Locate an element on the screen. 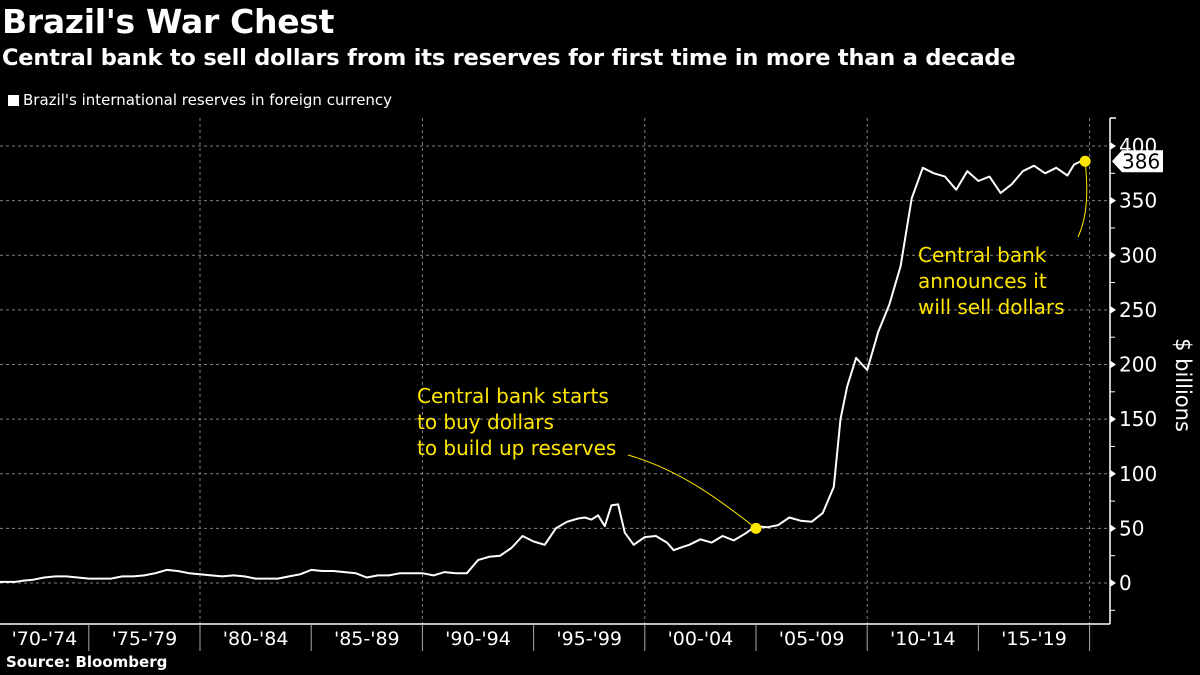 The width and height of the screenshot is (1200, 675). y-tick-label: 0 is located at coordinates (1125, 583).